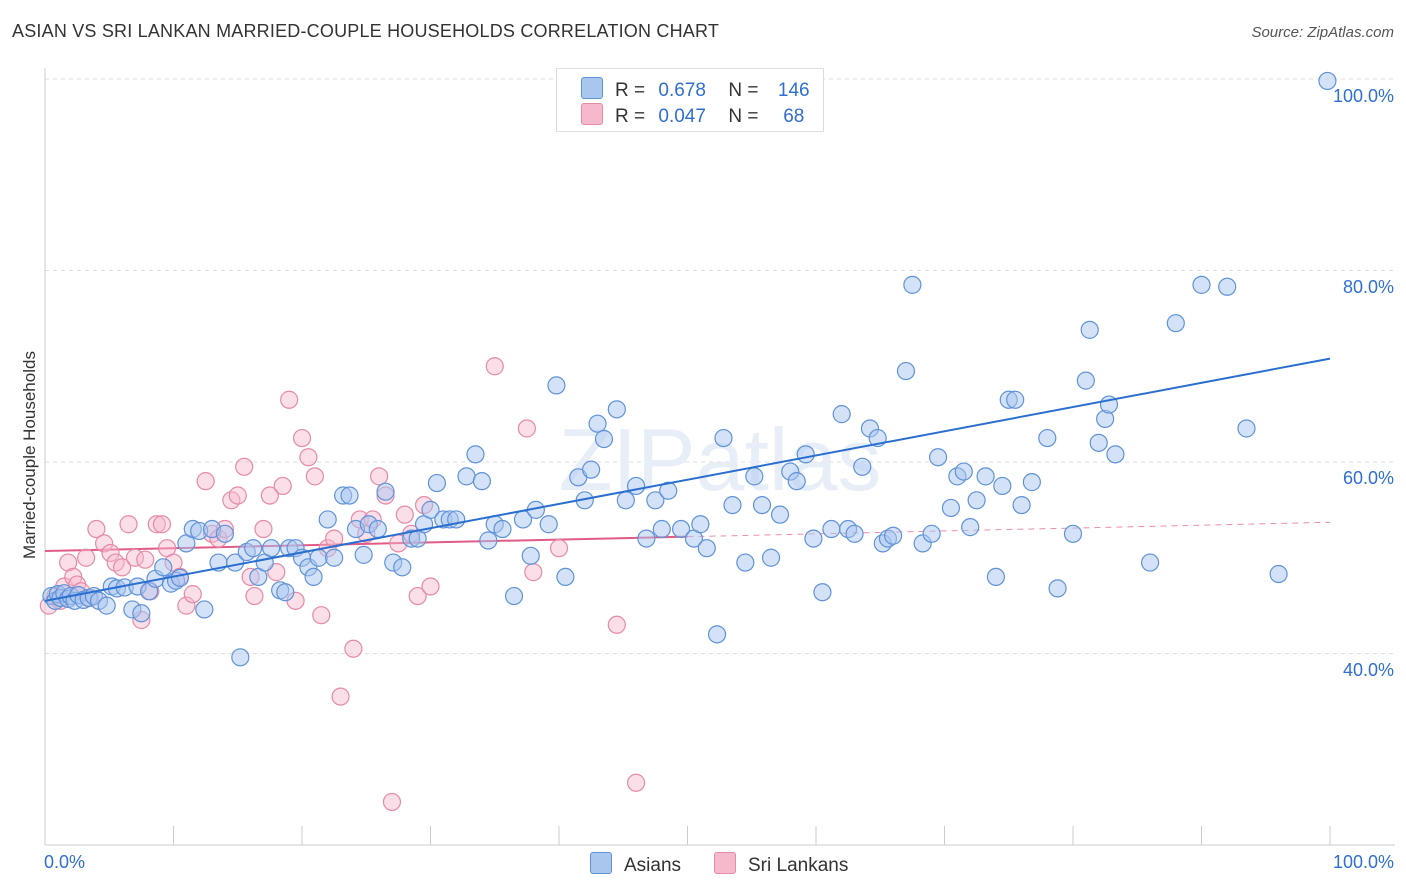 This screenshot has height=892, width=1406. What do you see at coordinates (1322, 32) in the screenshot?
I see `source-label: Source: ZipAtlas.com` at bounding box center [1322, 32].